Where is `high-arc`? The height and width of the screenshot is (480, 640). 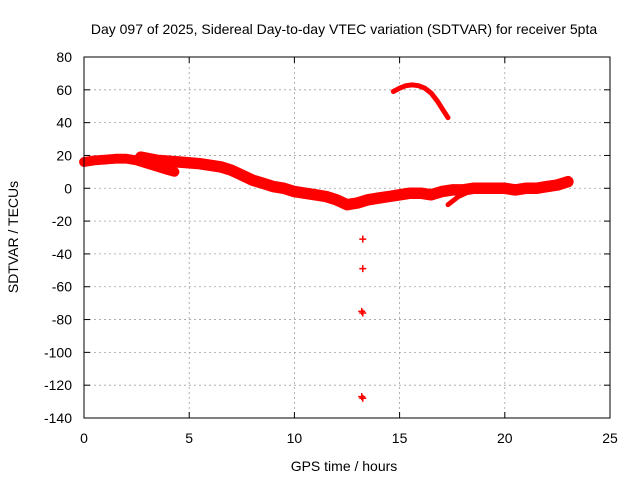 high-arc is located at coordinates (420, 101).